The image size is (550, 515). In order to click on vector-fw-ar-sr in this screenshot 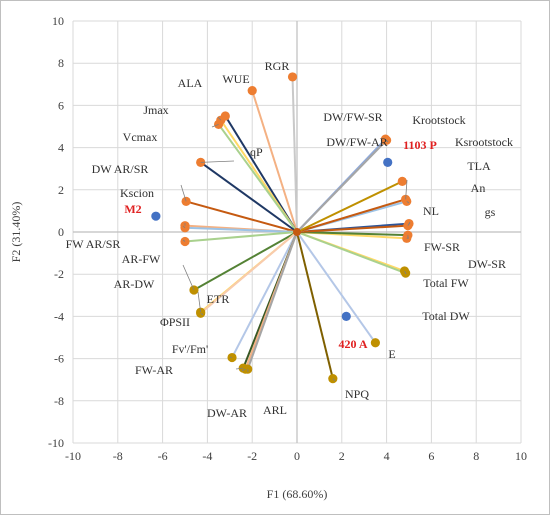, I will do `click(241, 229)`.